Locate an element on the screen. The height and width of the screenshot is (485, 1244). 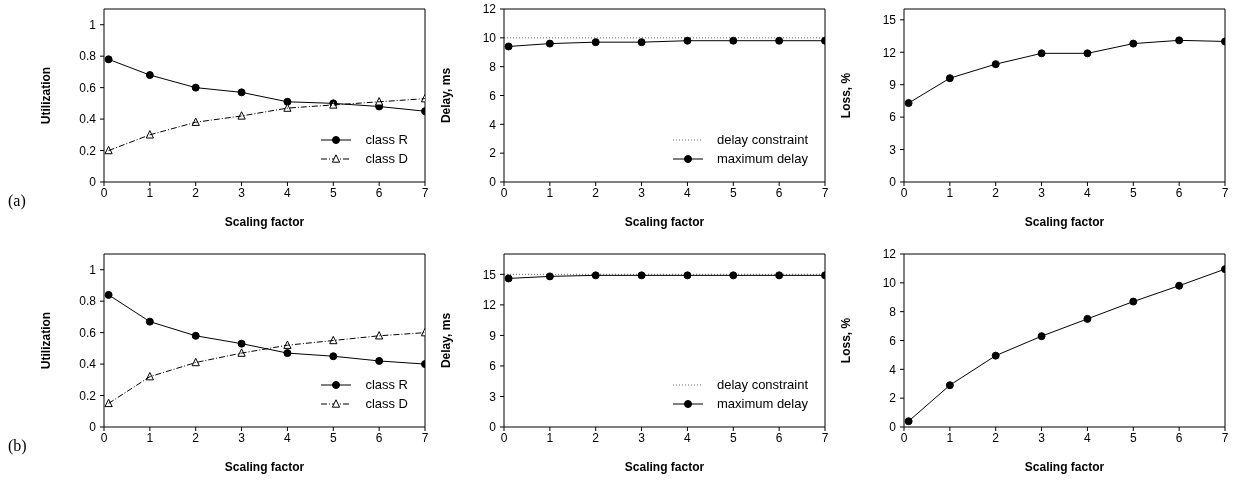
y-axis-title: Utilization is located at coordinates (46, 340).